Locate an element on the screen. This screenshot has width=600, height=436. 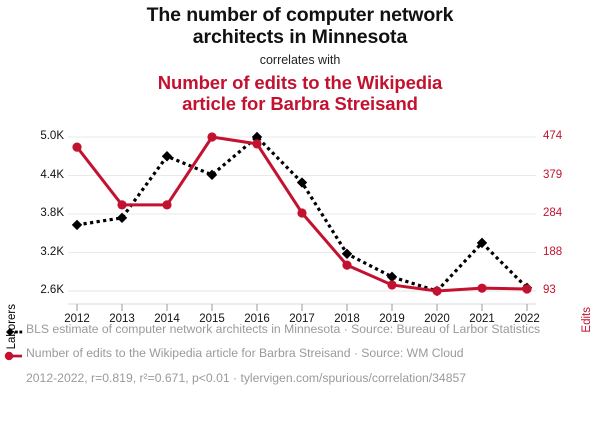
x-axis-tick-label: 2016 is located at coordinates (257, 319).